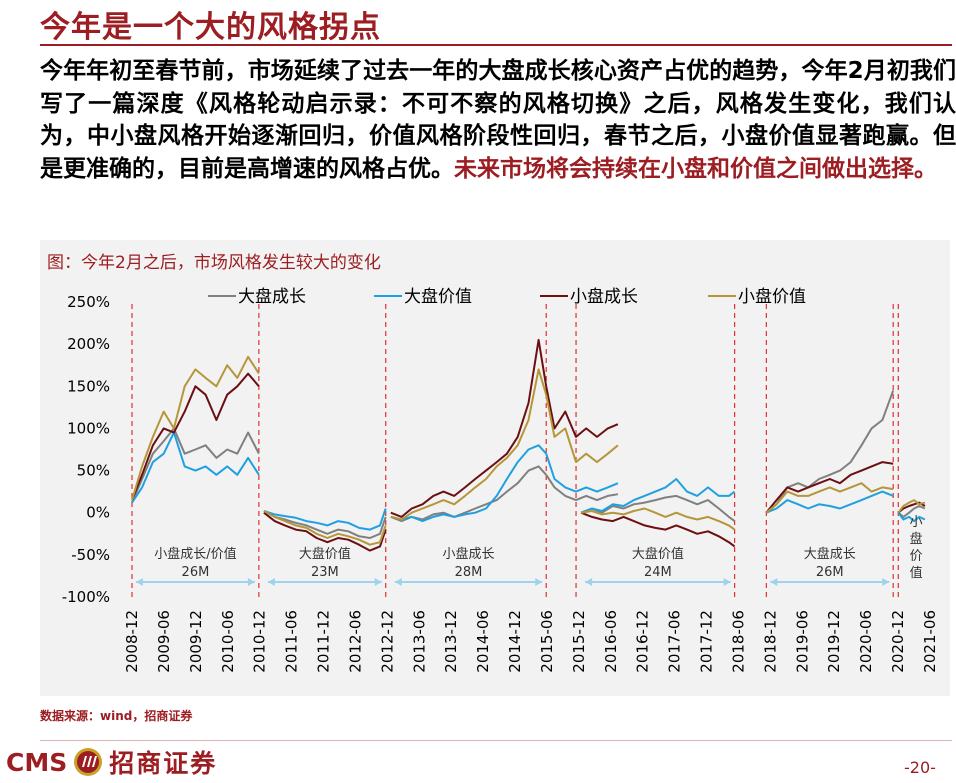 This screenshot has width=956, height=783. I want to click on legend-label: 小盘成长, so click(604, 297).